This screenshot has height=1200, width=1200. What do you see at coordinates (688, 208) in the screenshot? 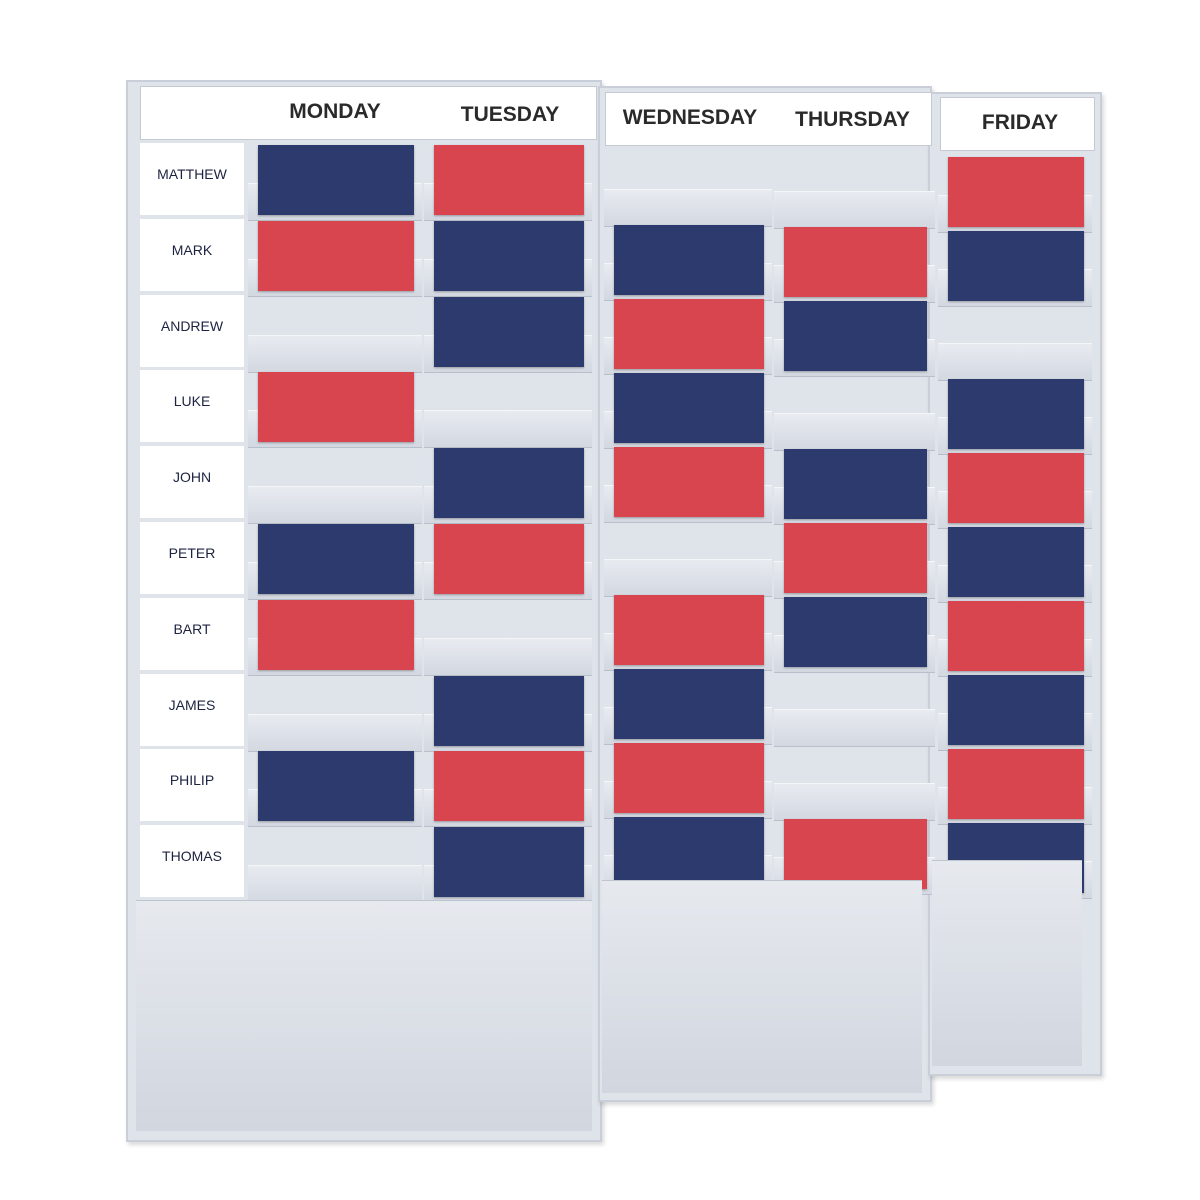
I see `pocket-matthew-wednesday` at bounding box center [688, 208].